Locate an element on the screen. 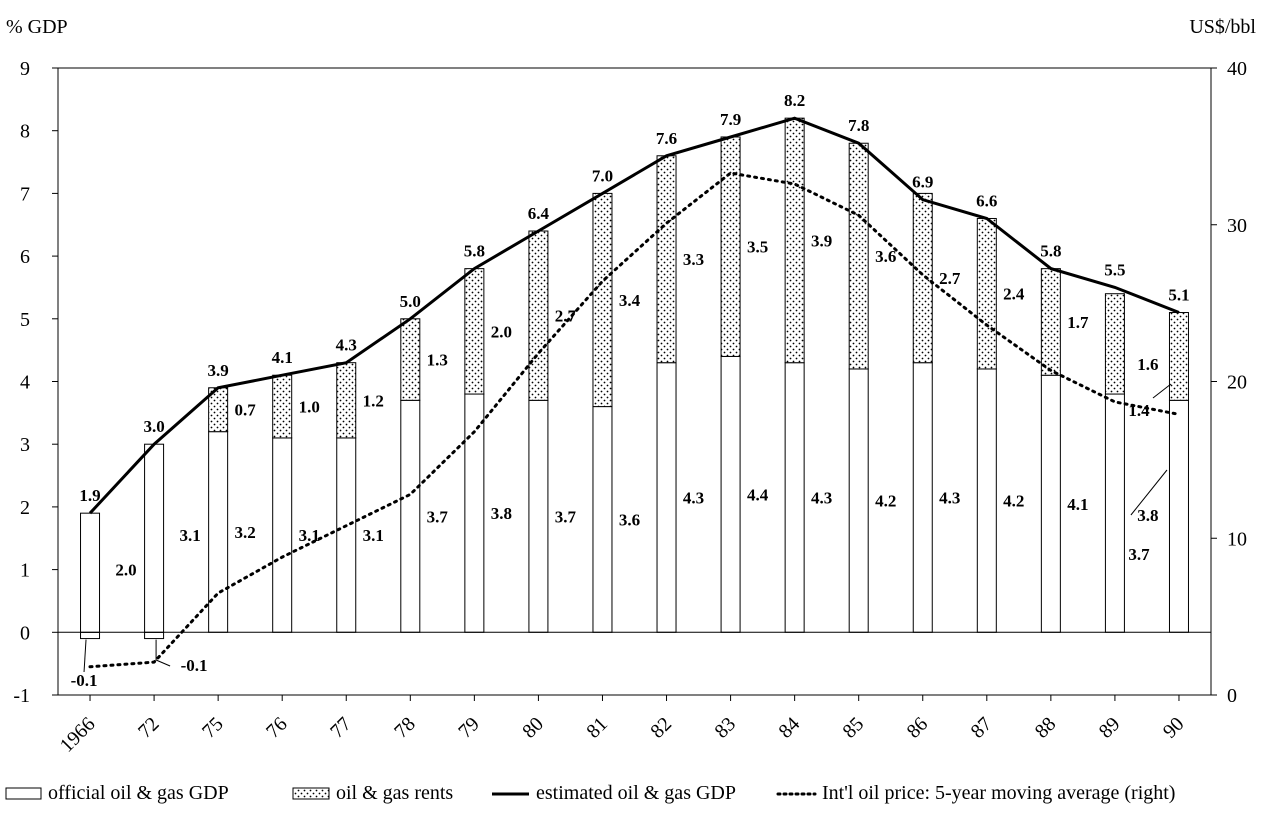 This screenshot has height=817, width=1261. official-label: 3.7 is located at coordinates (1139, 554).